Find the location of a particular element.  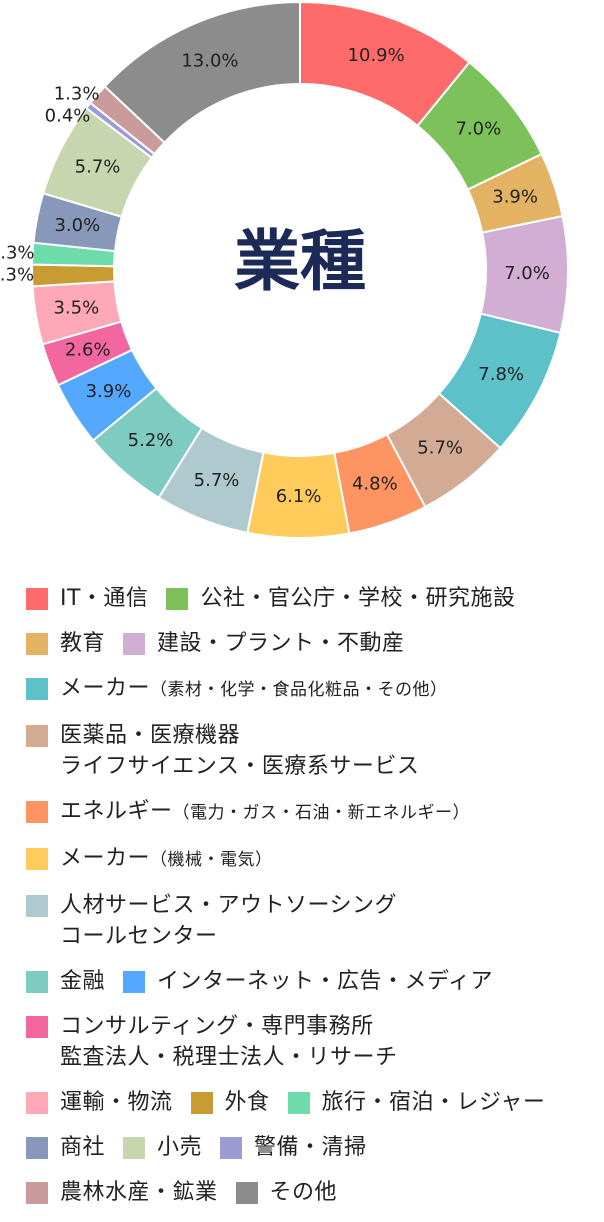

legend-label-line: 医薬品・医療機器 is located at coordinates (239, 735).